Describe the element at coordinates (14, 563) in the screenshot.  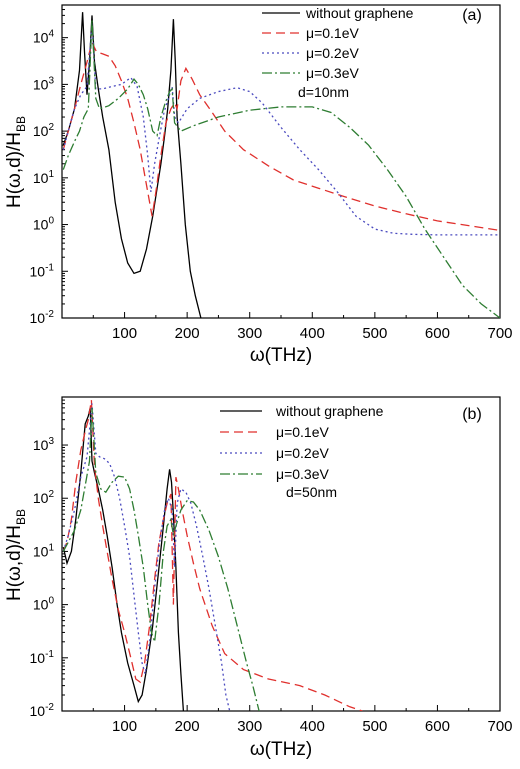
I see `y-axis-label-main-b: H(ω,d)/H` at that location.